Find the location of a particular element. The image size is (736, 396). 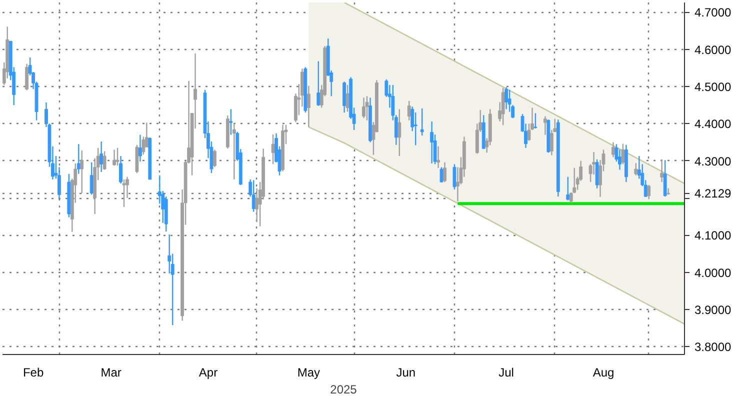

x-tick-label: Apr is located at coordinates (208, 373).